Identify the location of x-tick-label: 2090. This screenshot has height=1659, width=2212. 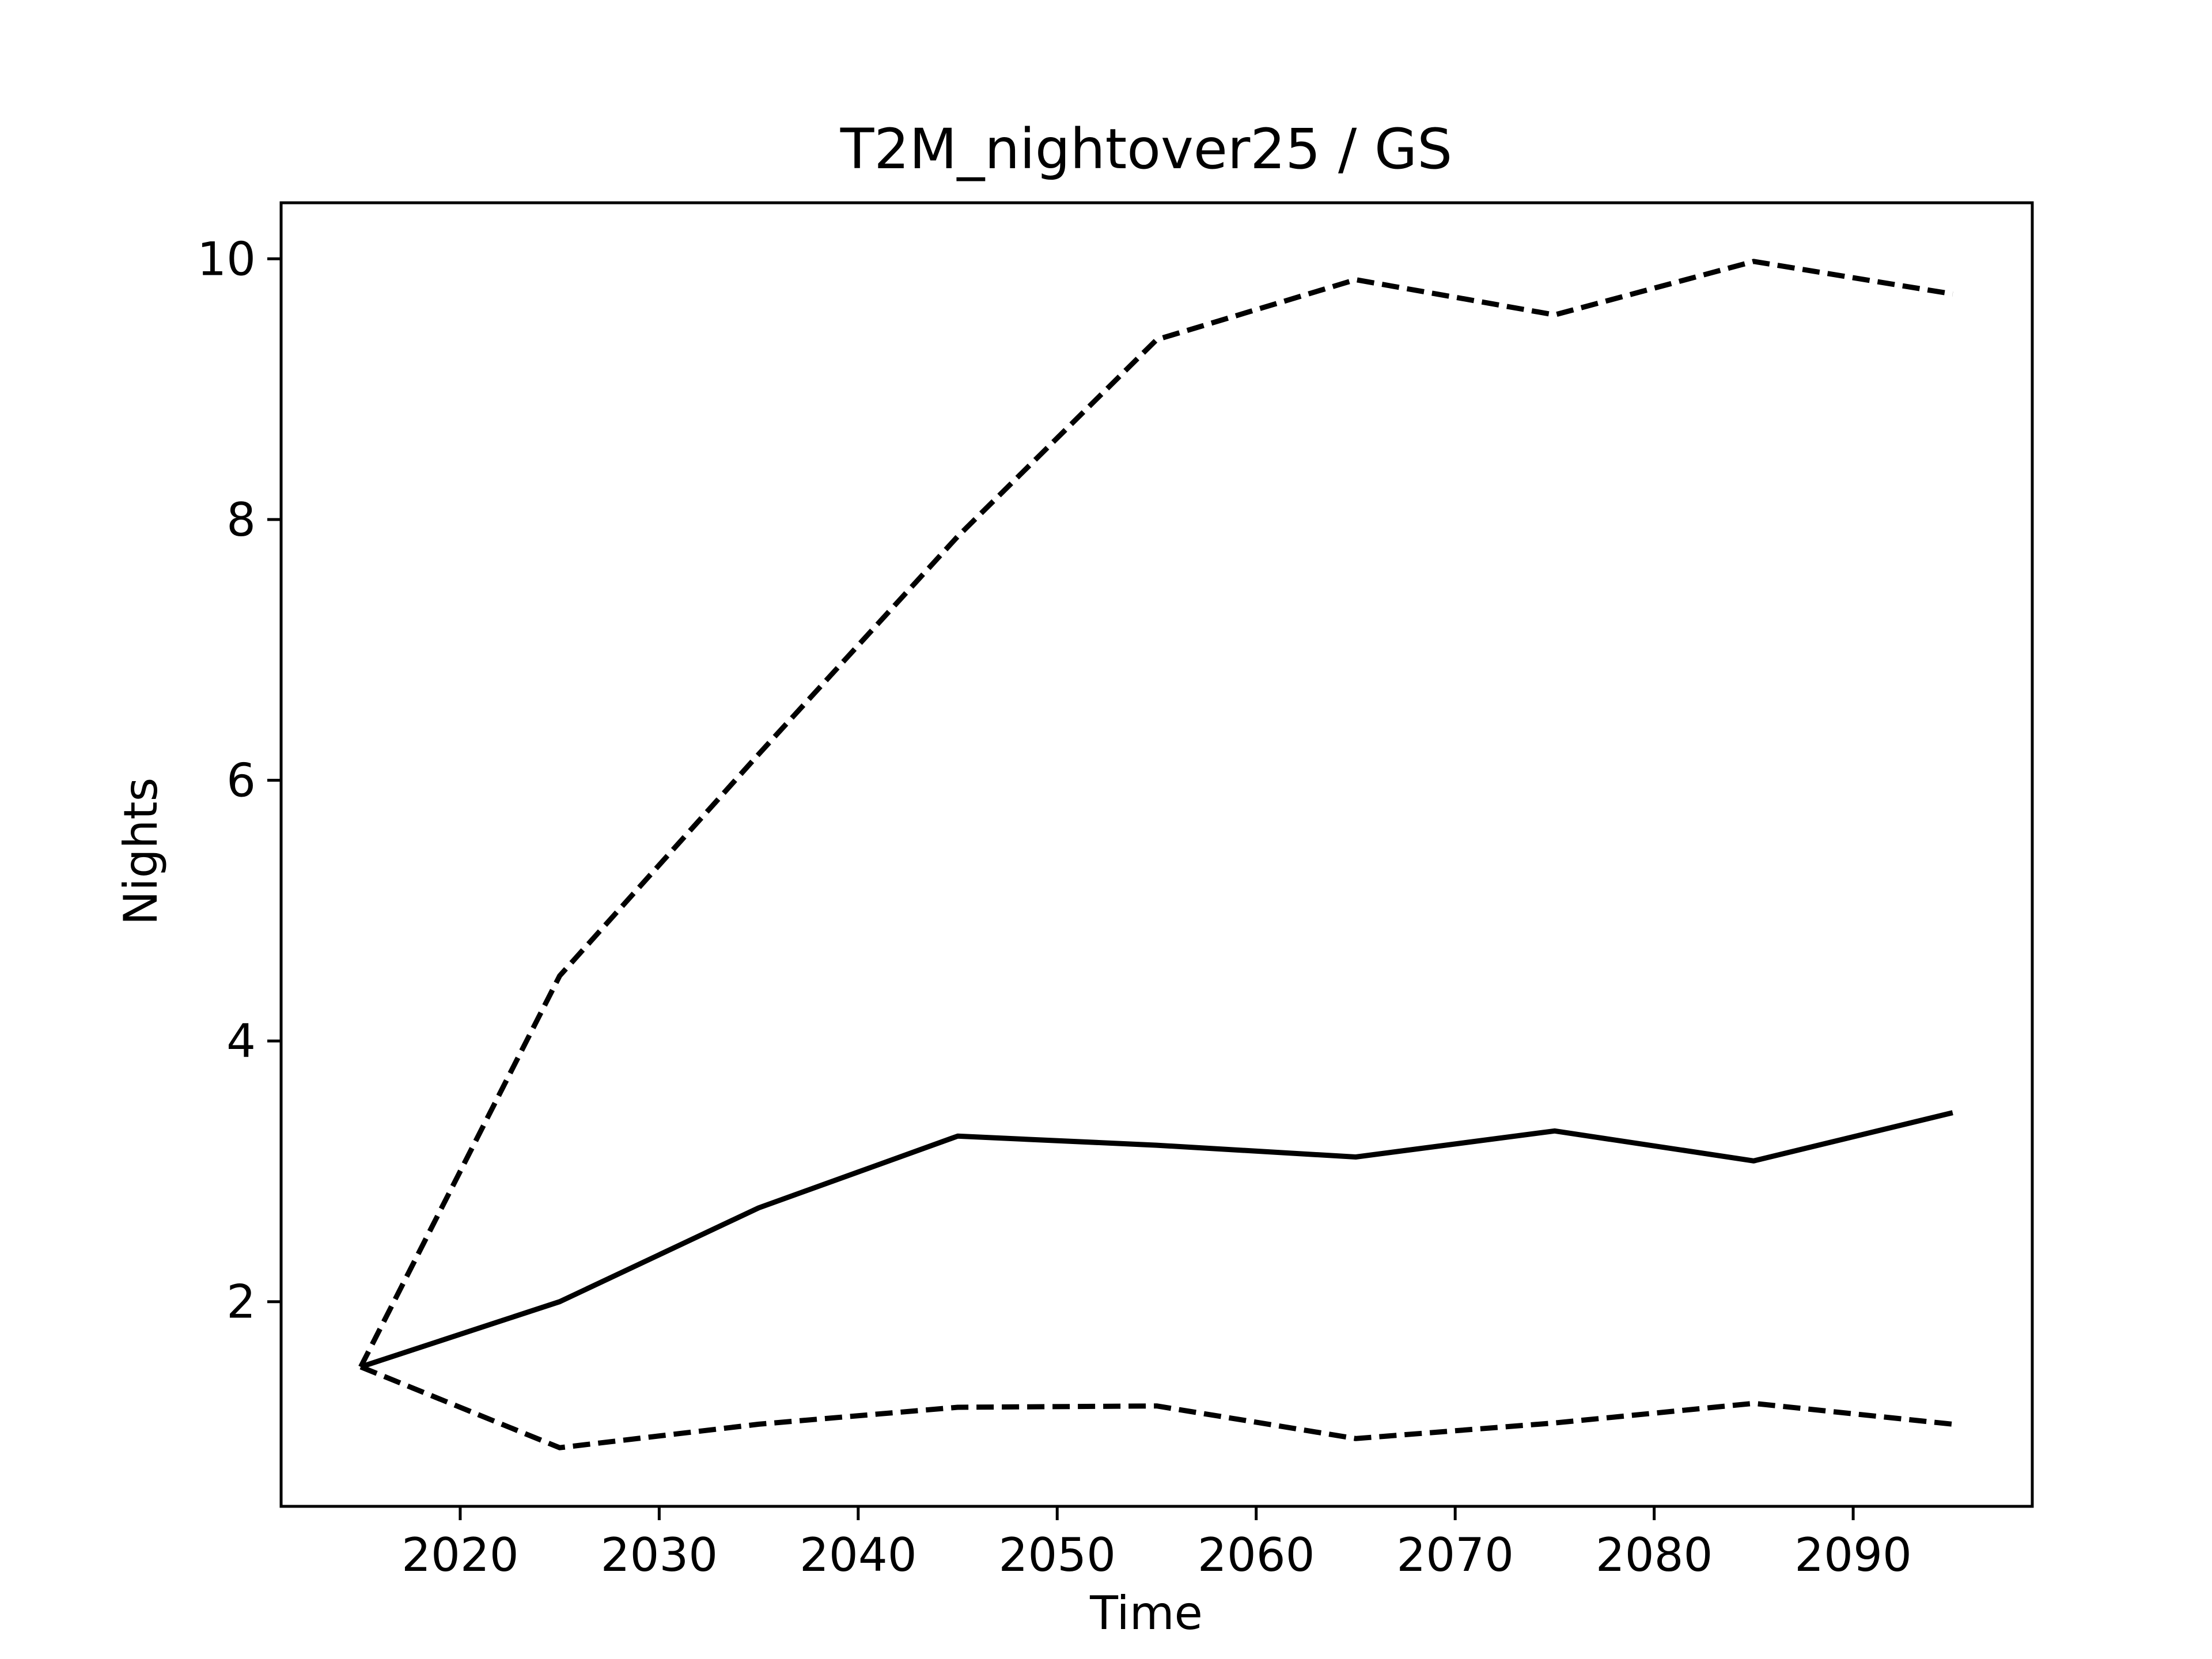
(1853, 1555).